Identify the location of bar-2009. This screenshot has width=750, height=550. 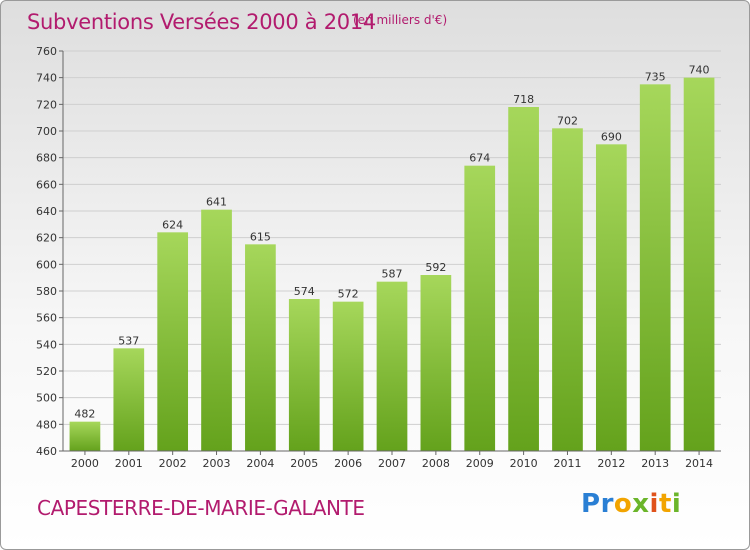
(480, 308).